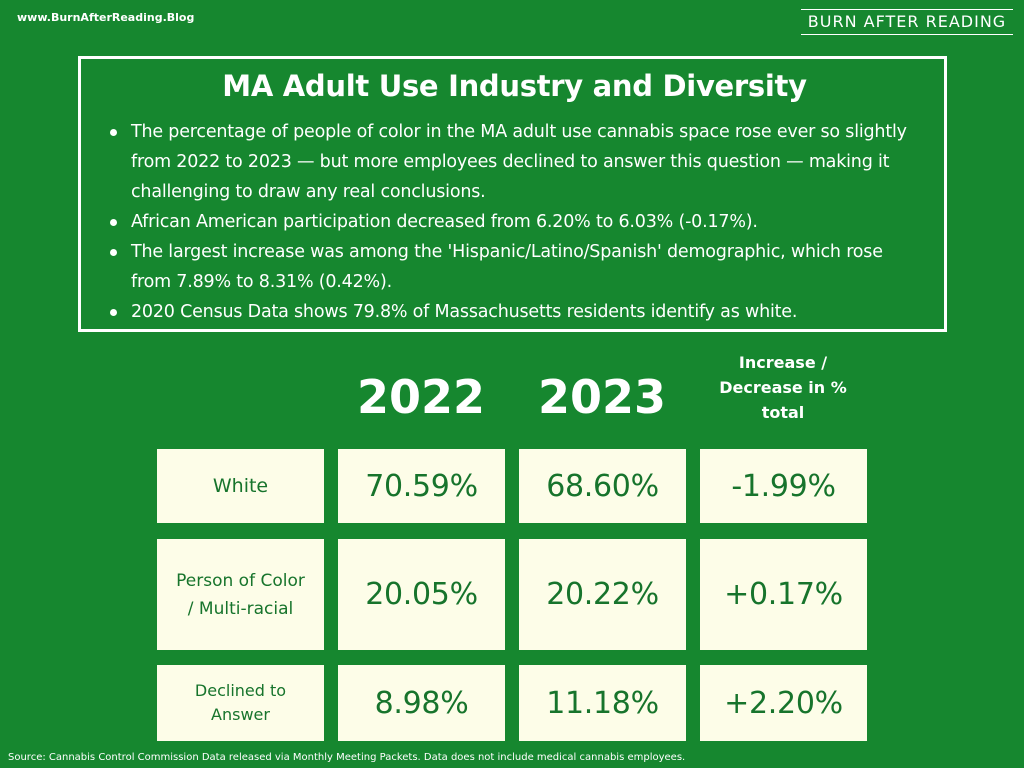  I want to click on cell-white-2022: 70.59%, so click(421, 486).